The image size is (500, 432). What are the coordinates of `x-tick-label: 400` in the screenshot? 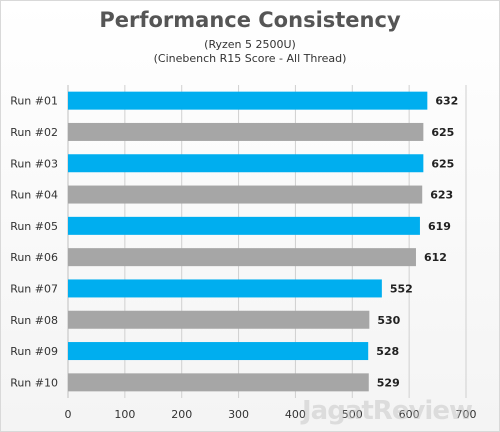 It's located at (295, 414).